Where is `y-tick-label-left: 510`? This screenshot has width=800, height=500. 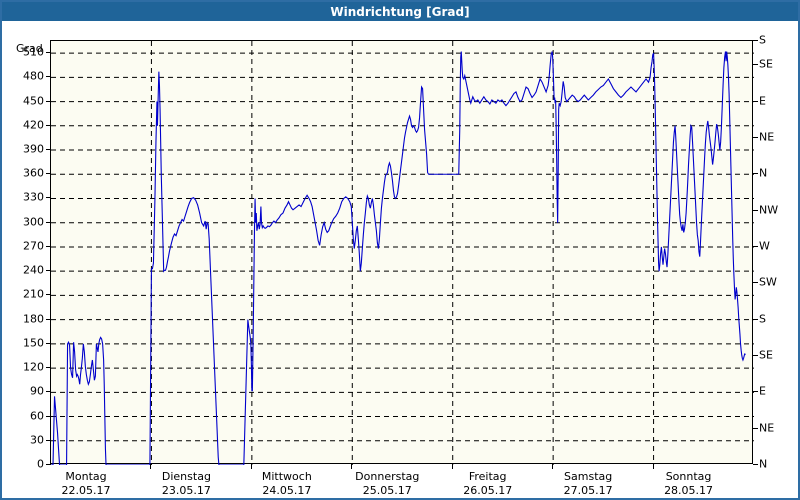
y-tick-label-left: 510 is located at coordinates (33, 52).